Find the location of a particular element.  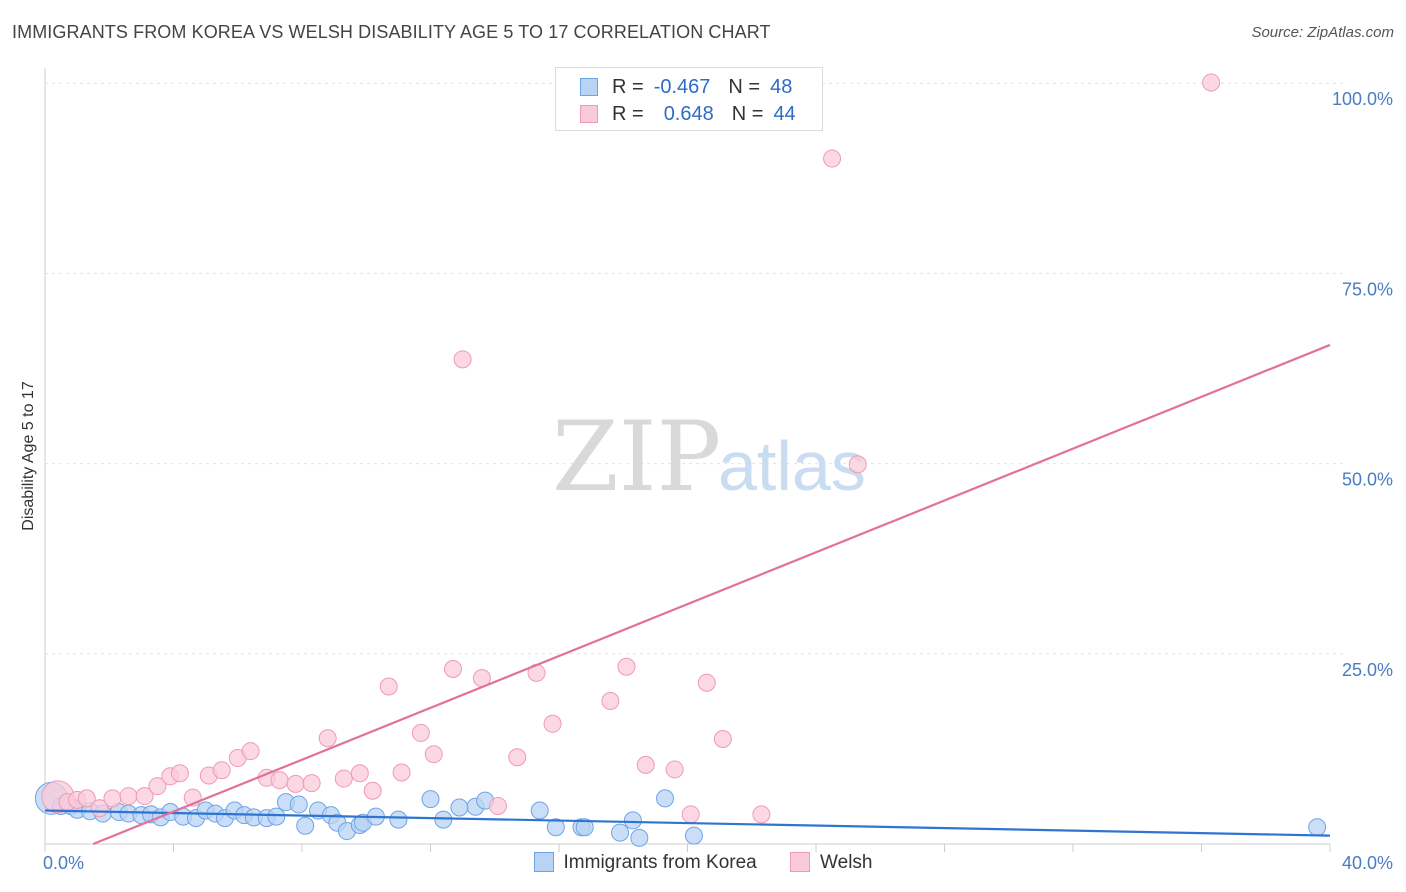

legend-row-korea: R = -0.467 N = 48 is located at coordinates (686, 87).